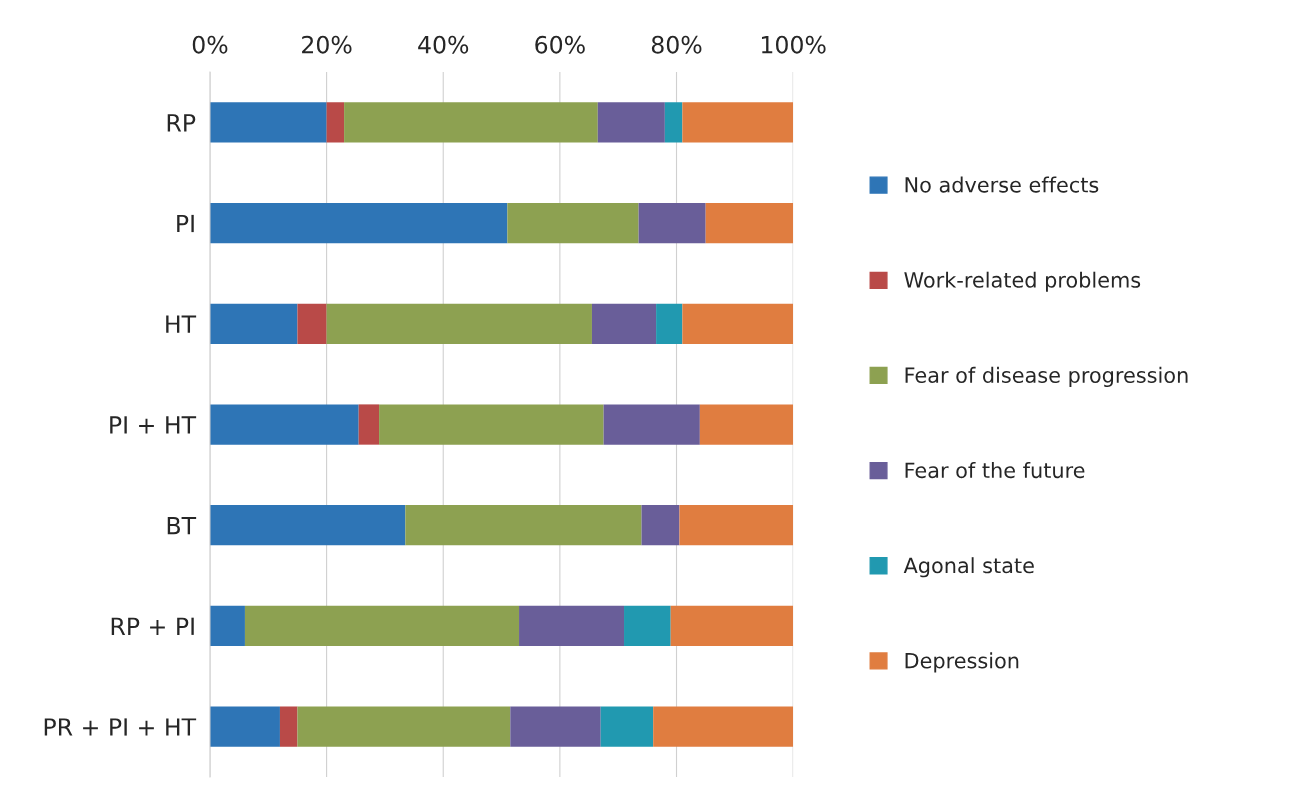 The image size is (1296, 801). What do you see at coordinates (185, 223) in the screenshot?
I see `y-tick-label: PI` at bounding box center [185, 223].